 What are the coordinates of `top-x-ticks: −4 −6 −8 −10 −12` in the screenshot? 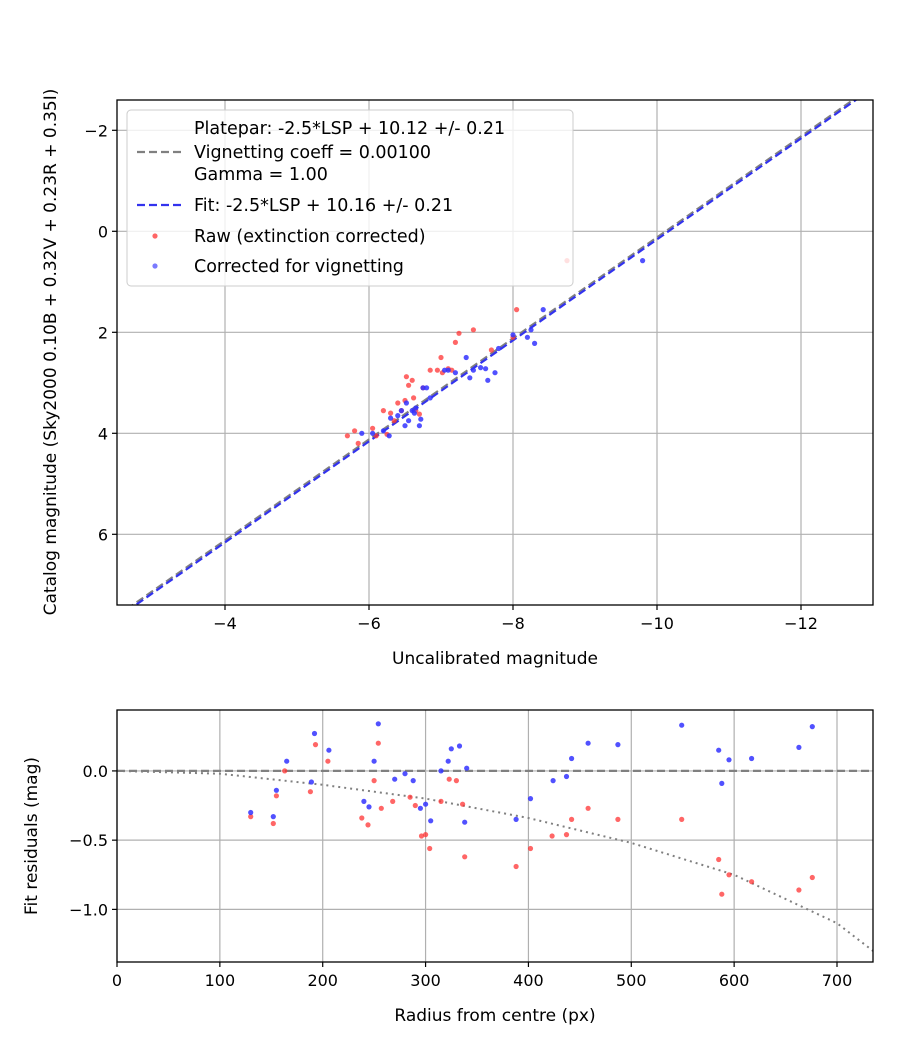 It's located at (515, 619).